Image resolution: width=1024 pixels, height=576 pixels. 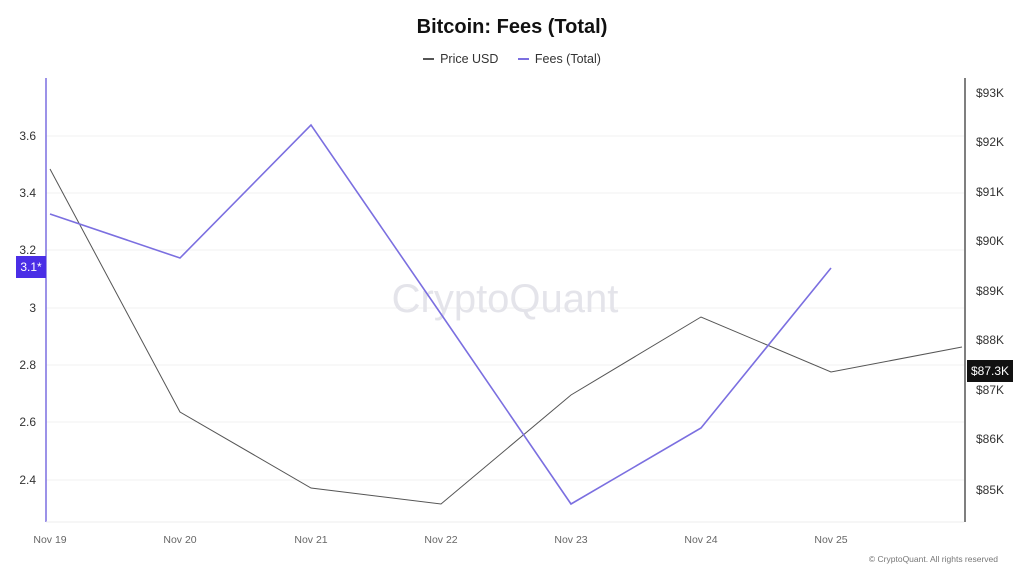 What do you see at coordinates (990, 340) in the screenshot?
I see `right-tick: $88K` at bounding box center [990, 340].